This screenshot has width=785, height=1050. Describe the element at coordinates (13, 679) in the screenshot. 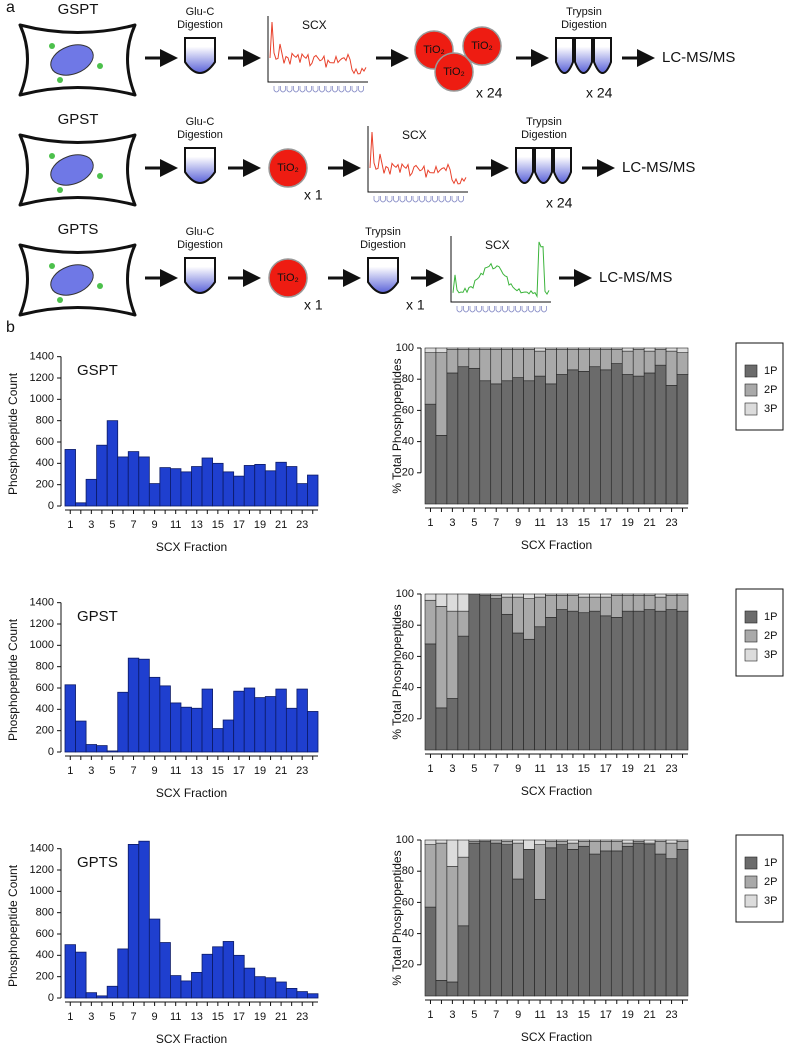

I see `y-axis-label: Phosphopeptide Count` at that location.